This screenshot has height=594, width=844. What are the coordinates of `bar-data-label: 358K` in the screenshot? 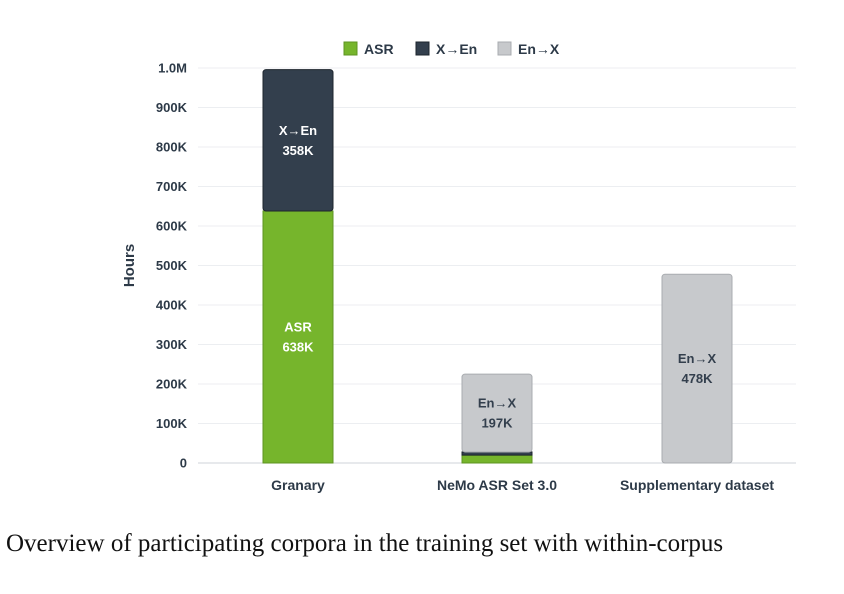 It's located at (298, 150).